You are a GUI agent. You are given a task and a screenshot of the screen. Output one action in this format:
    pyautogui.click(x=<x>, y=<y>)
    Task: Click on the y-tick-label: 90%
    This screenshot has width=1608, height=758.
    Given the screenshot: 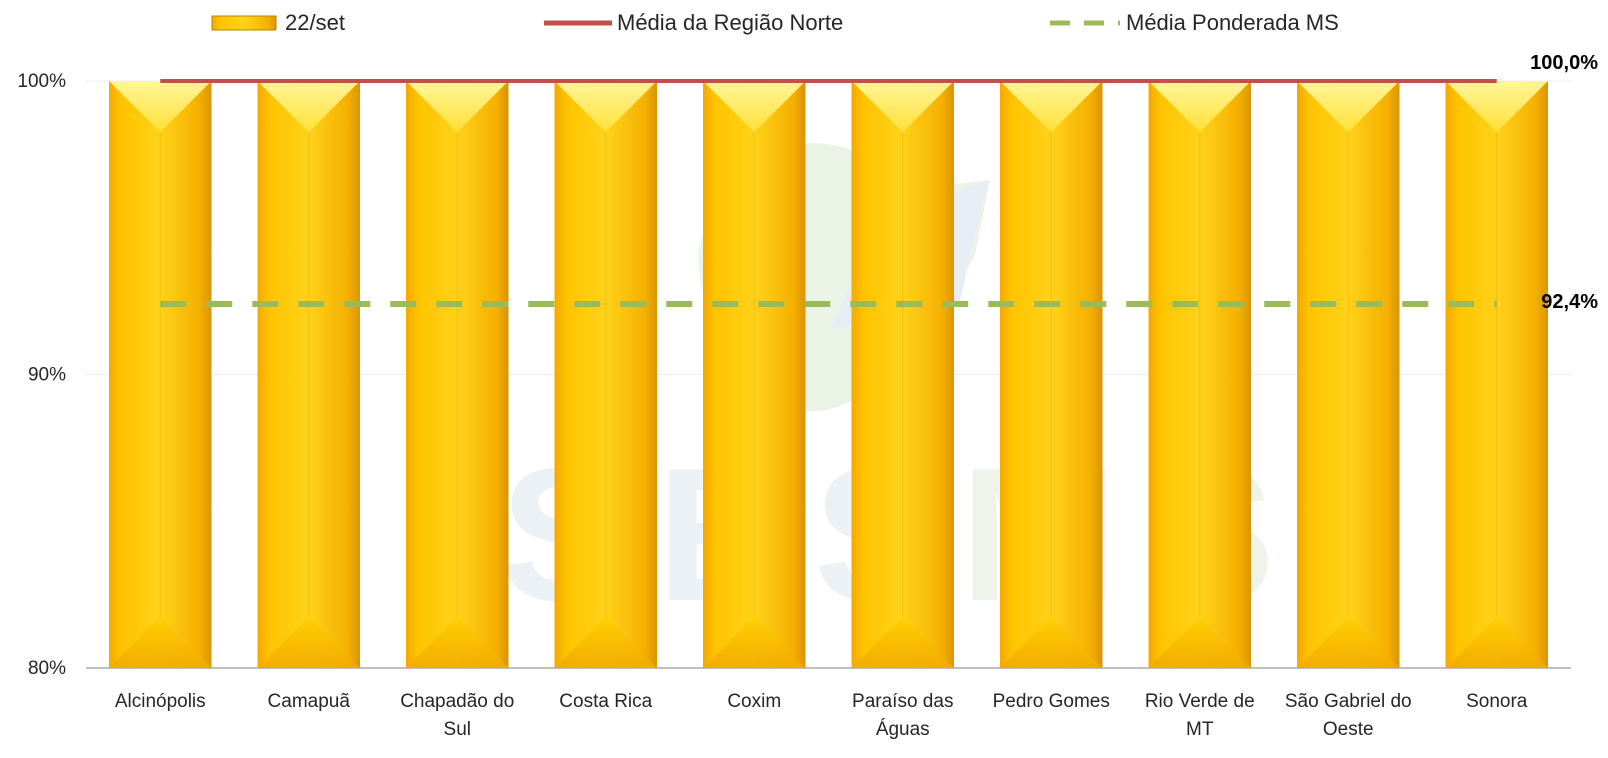 What is the action you would take?
    pyautogui.click(x=47, y=375)
    